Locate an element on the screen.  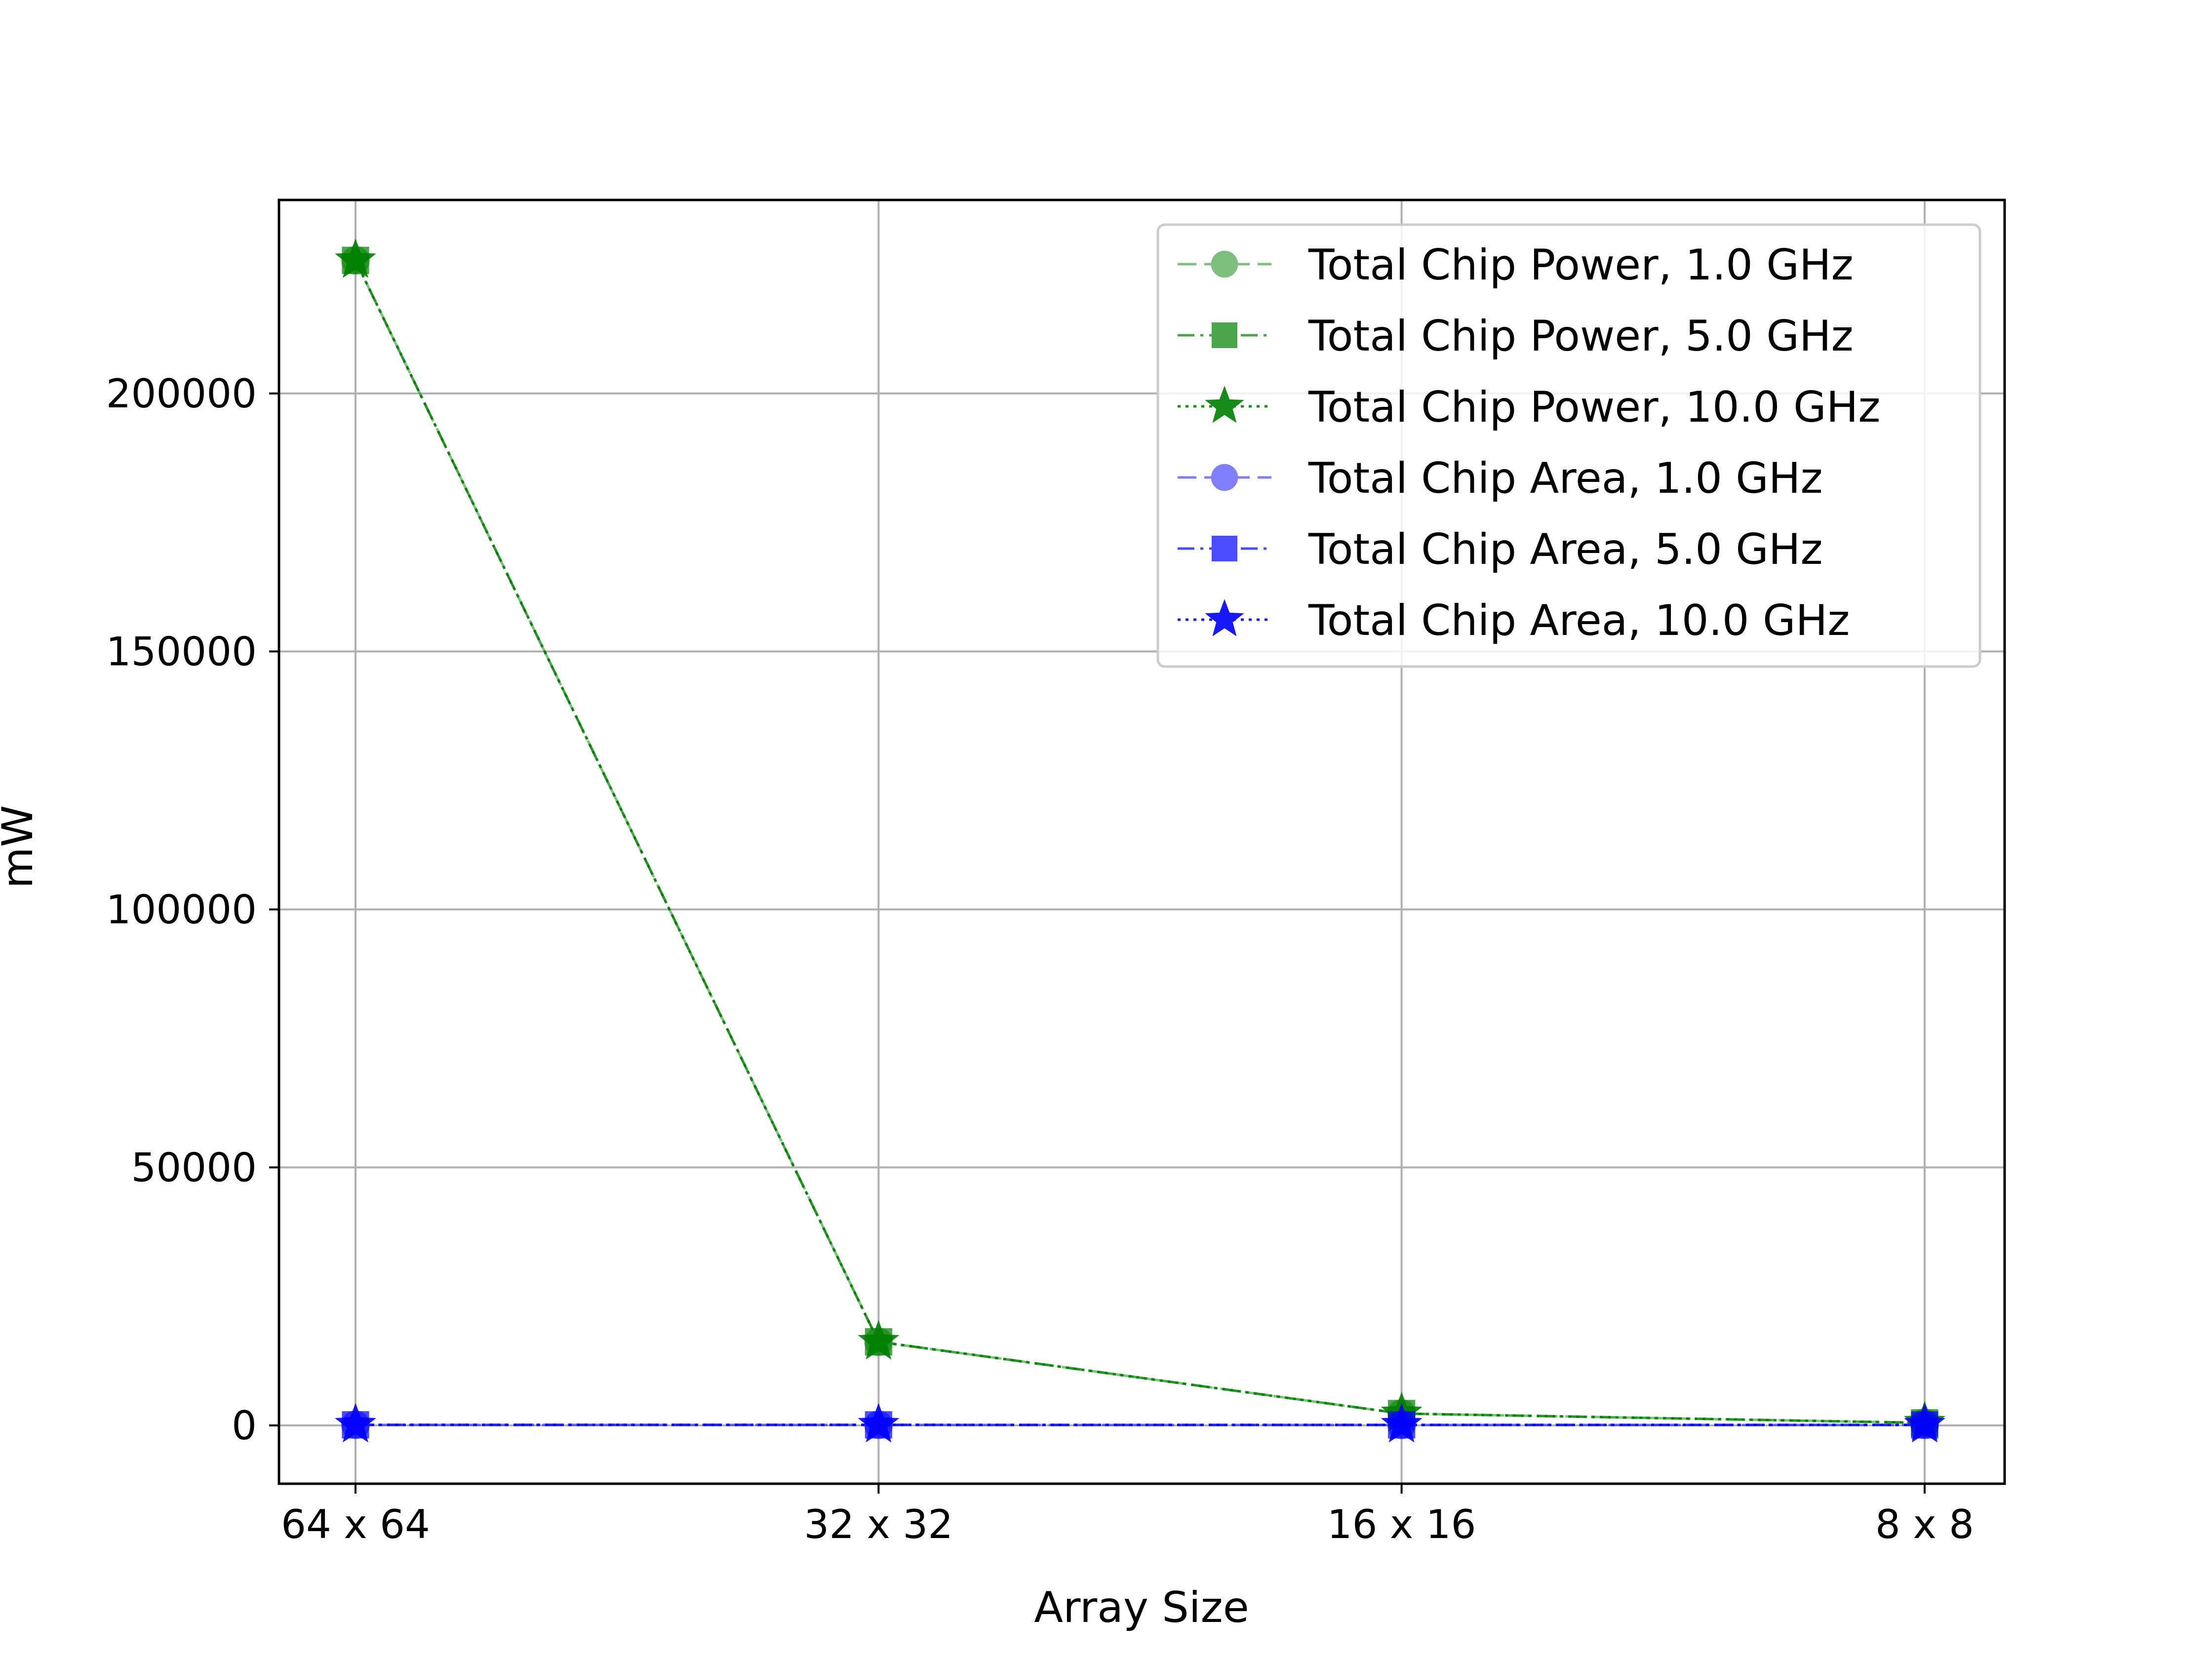
y-tick-label: 0 is located at coordinates (245, 1426).